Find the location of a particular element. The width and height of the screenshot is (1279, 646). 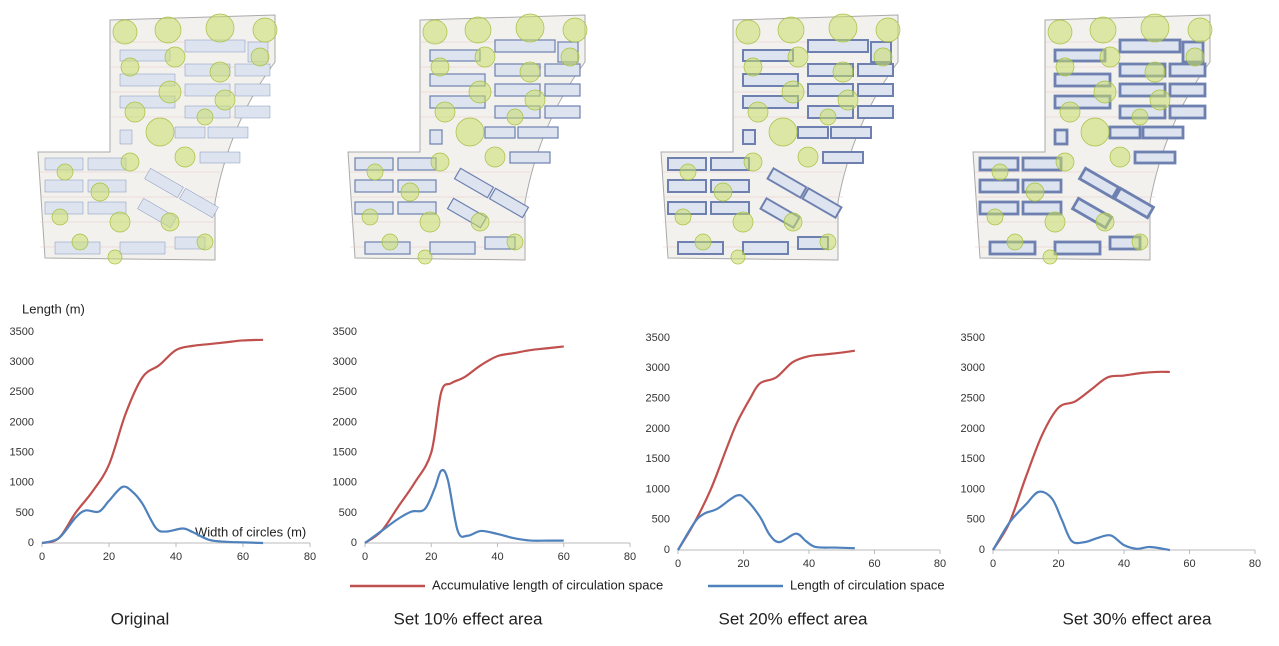

chart-caption: Set 20% effect area is located at coordinates (793, 618).